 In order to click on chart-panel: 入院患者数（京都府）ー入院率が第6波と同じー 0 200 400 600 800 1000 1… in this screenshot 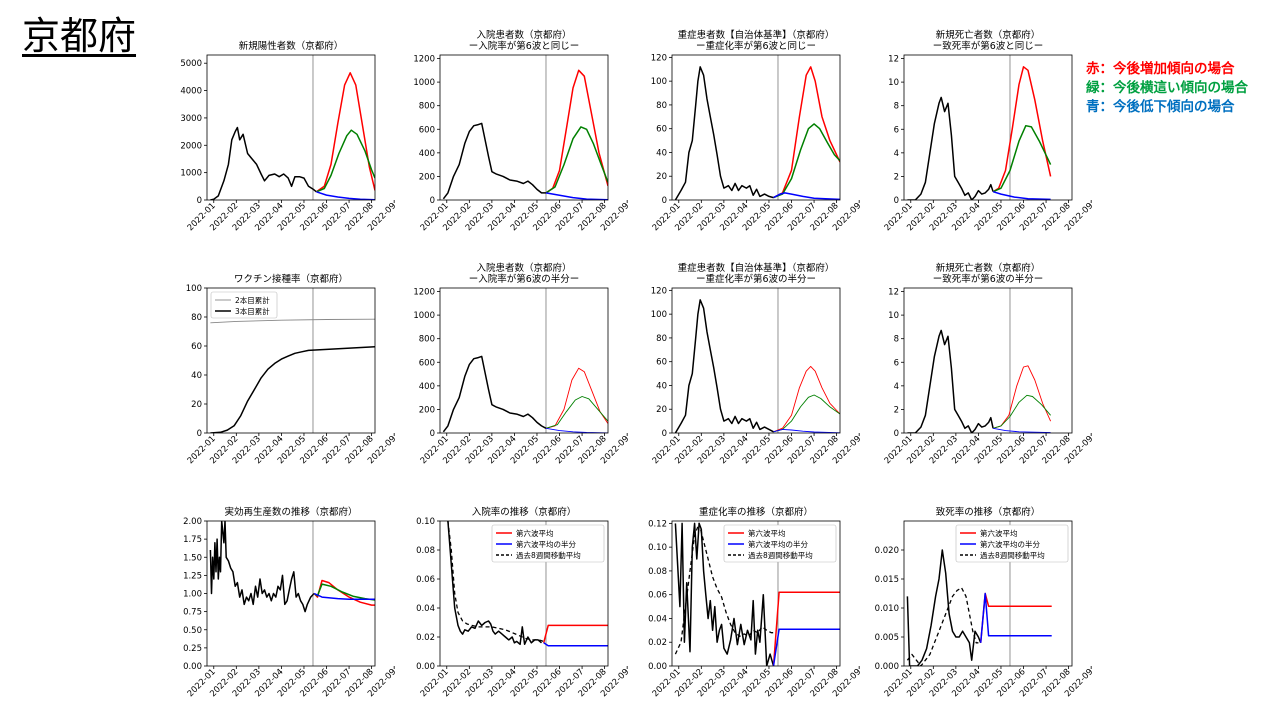, I will do `click(522, 131)`.